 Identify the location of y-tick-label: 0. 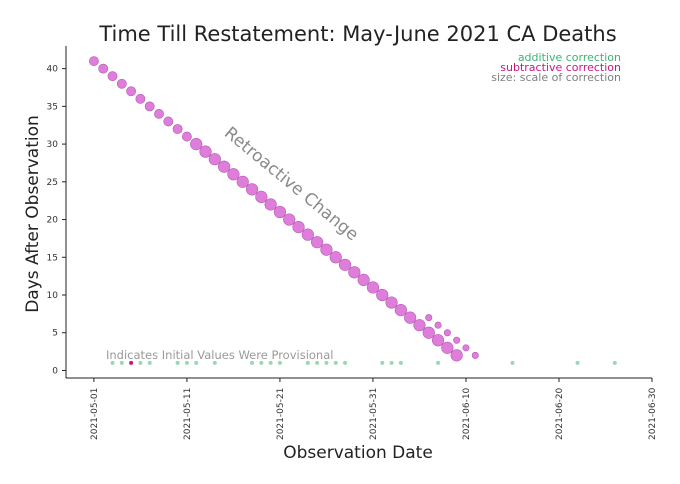
(55, 371).